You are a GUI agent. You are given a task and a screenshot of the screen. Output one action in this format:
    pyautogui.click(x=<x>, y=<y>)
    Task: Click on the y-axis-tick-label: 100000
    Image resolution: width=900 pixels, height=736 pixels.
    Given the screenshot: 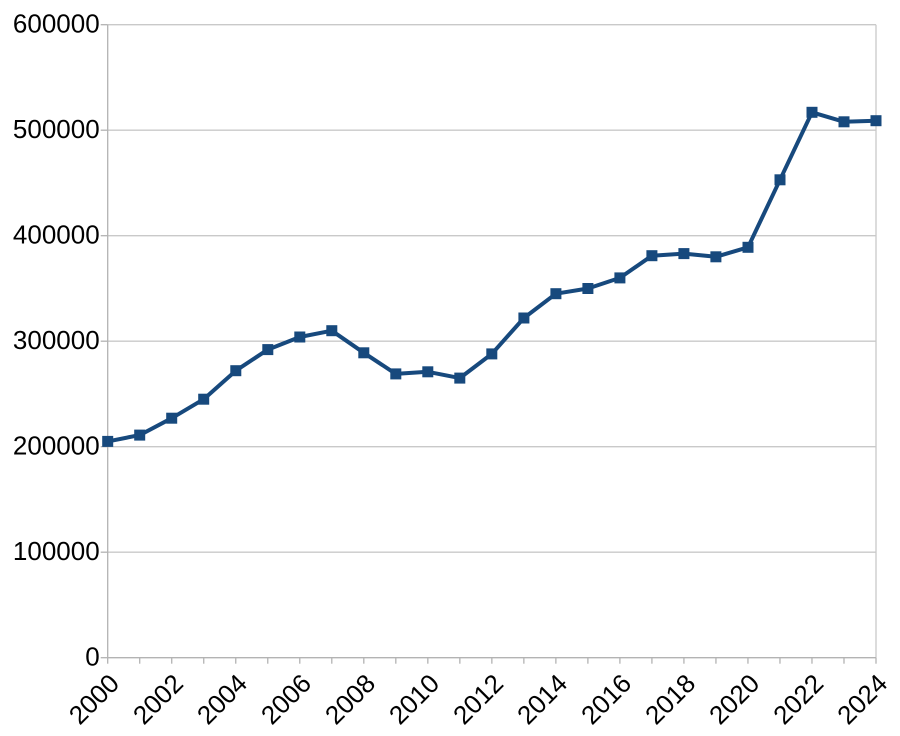 What is the action you would take?
    pyautogui.click(x=56, y=551)
    